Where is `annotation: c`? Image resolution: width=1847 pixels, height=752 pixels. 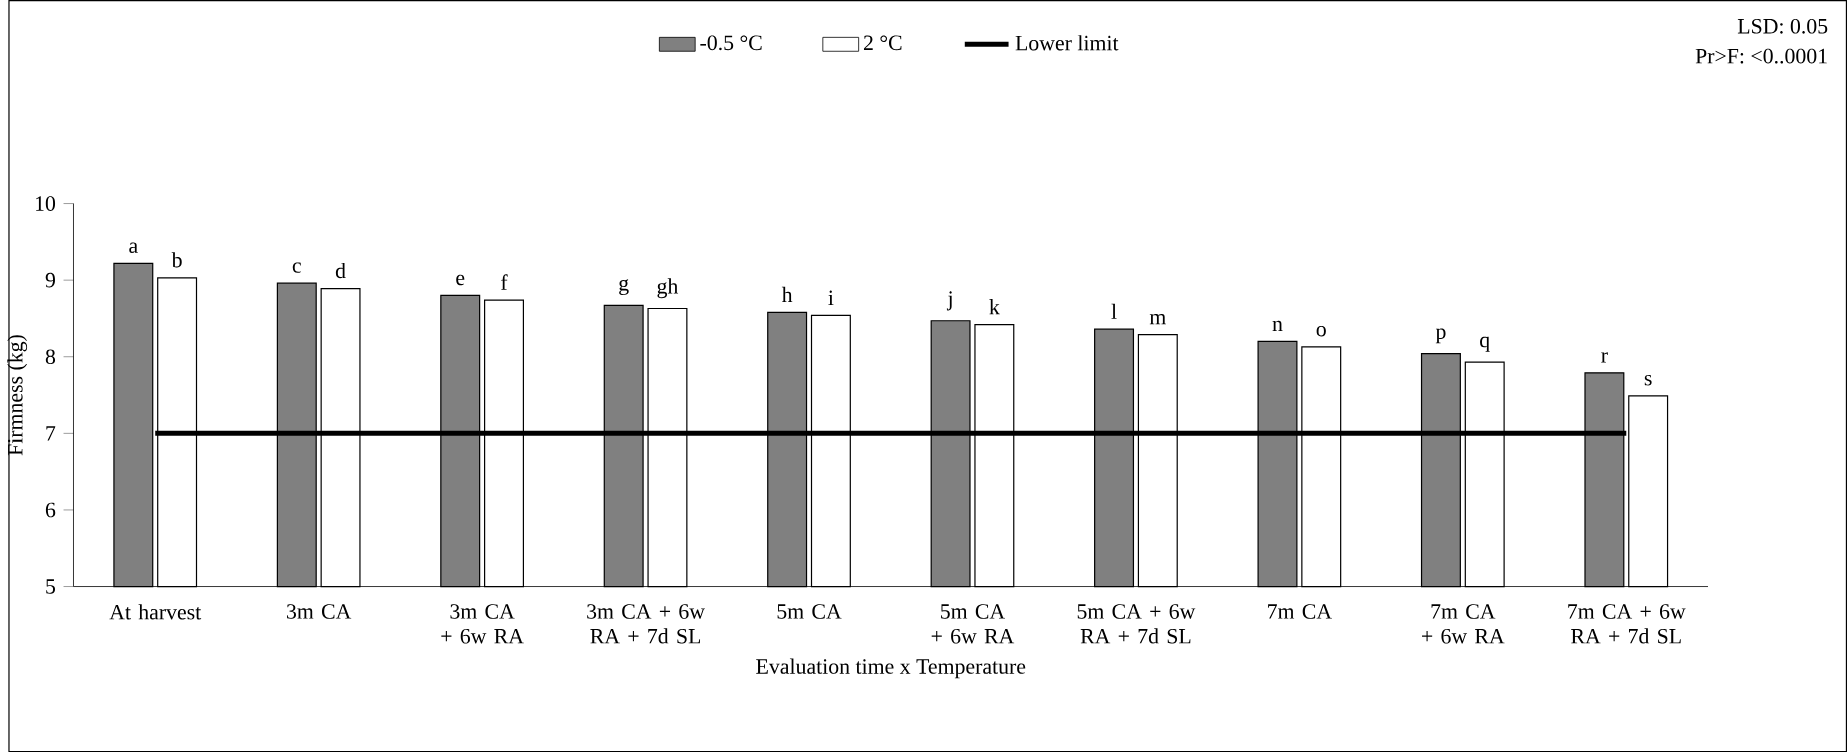 annotation: c is located at coordinates (296, 267).